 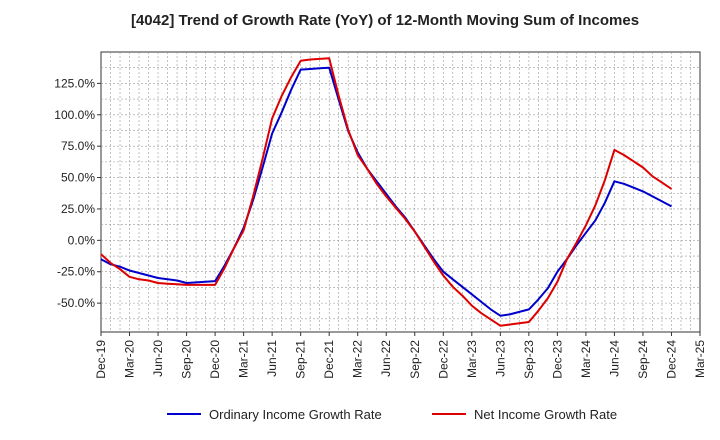 I want to click on y-tick-label: -25.0%, so click(x=76, y=272).